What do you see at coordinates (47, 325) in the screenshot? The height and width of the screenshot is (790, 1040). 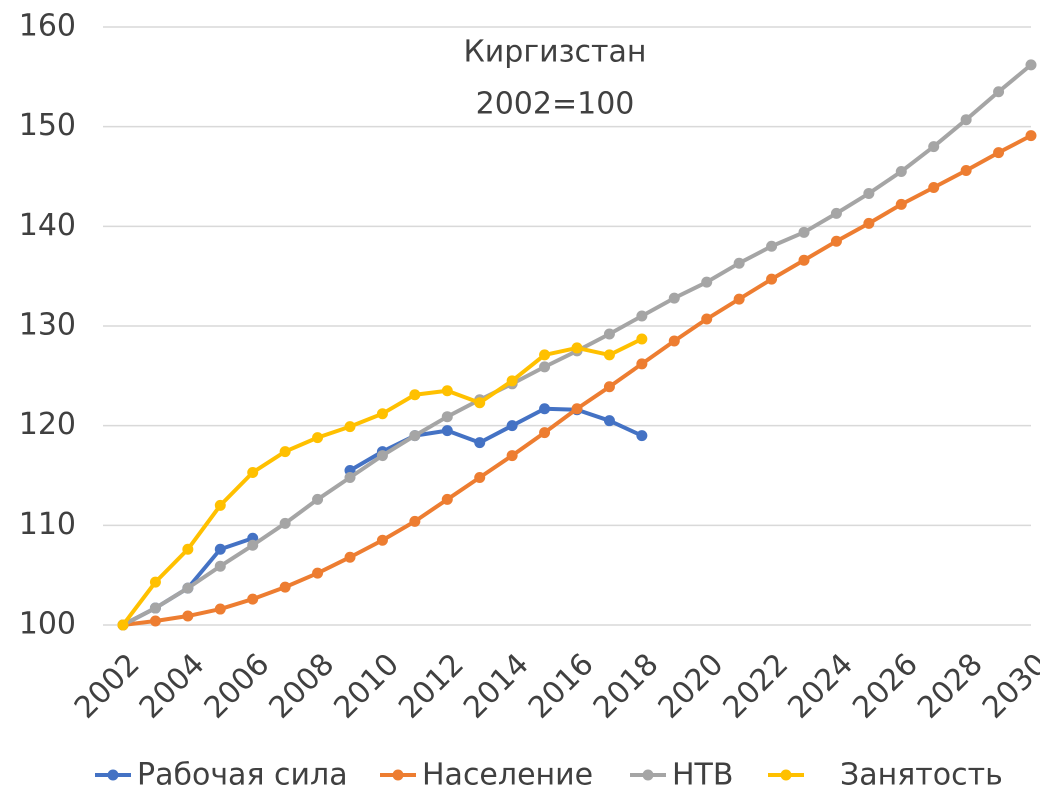 I see `y-tick-label: 130` at bounding box center [47, 325].